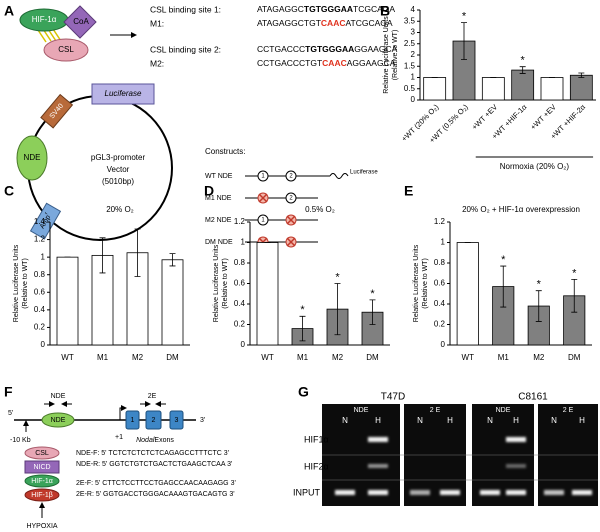  I want to click on construct-label: M2 NDE, so click(218, 220).